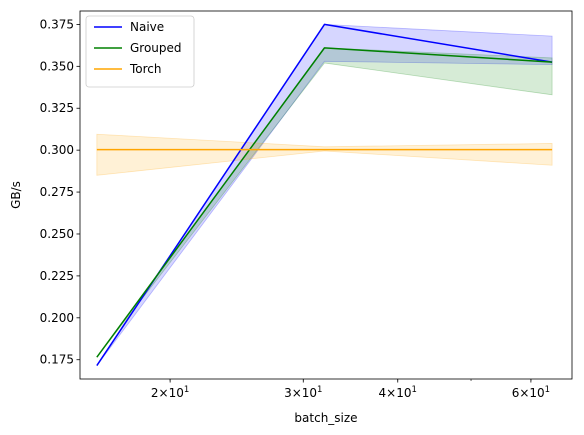  What do you see at coordinates (57, 318) in the screenshot?
I see `y-tick-label: 0.200` at bounding box center [57, 318].